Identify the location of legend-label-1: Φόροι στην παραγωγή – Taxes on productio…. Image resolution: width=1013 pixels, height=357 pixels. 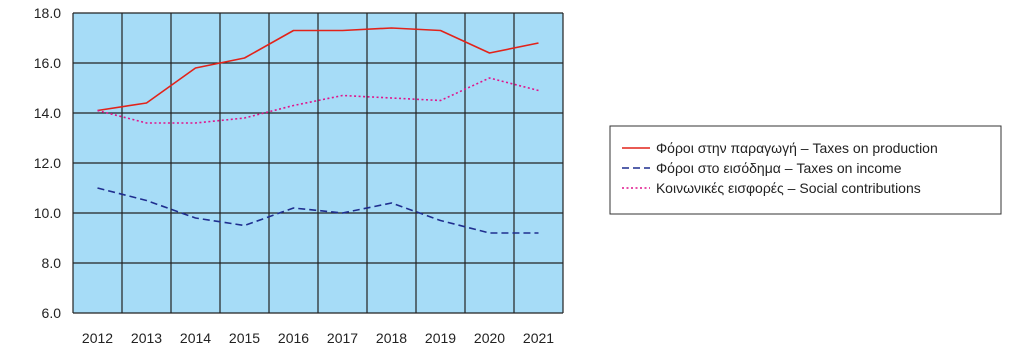
(797, 148).